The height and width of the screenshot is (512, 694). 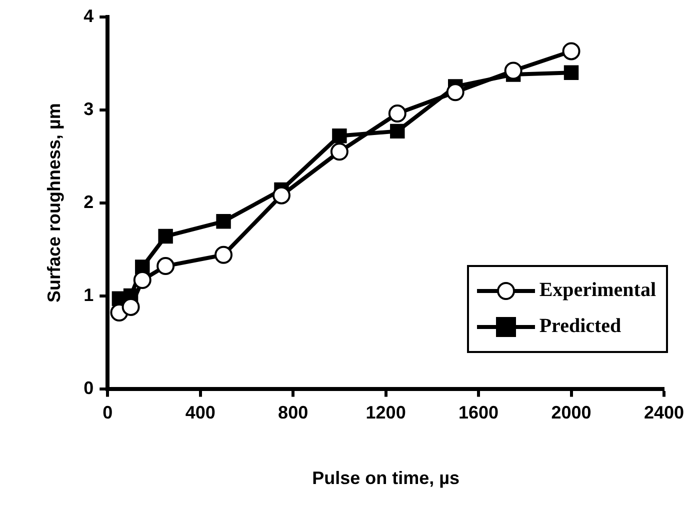 I want to click on y-tick-label: 0, so click(x=89, y=388).